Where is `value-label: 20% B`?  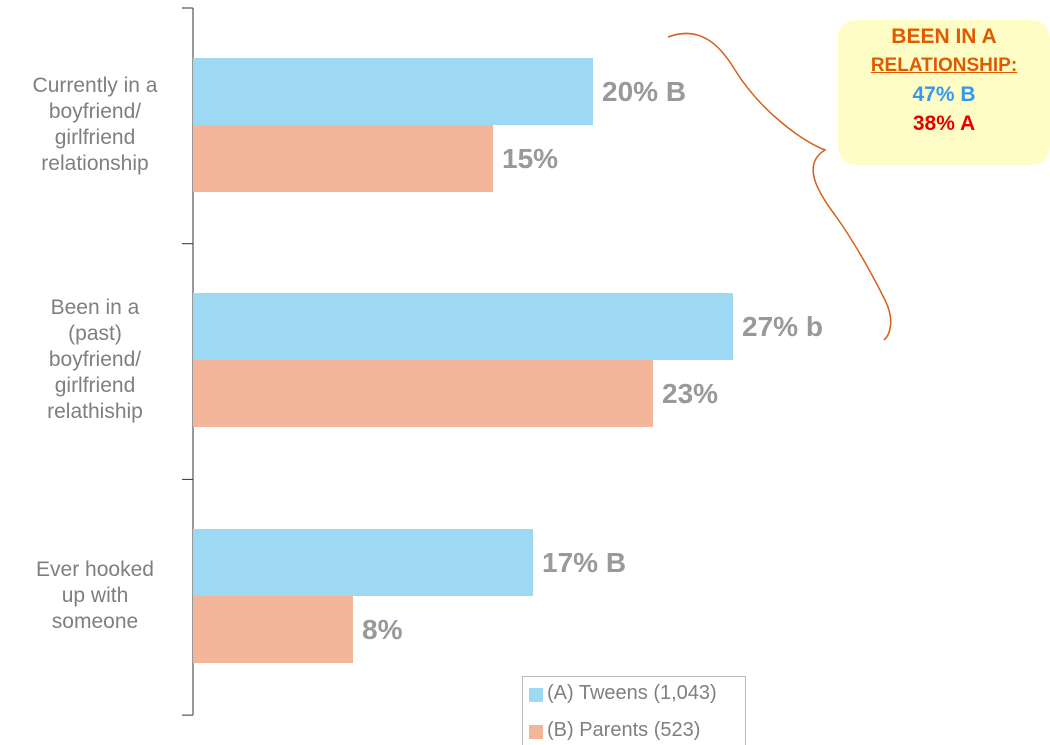
value-label: 20% B is located at coordinates (644, 91).